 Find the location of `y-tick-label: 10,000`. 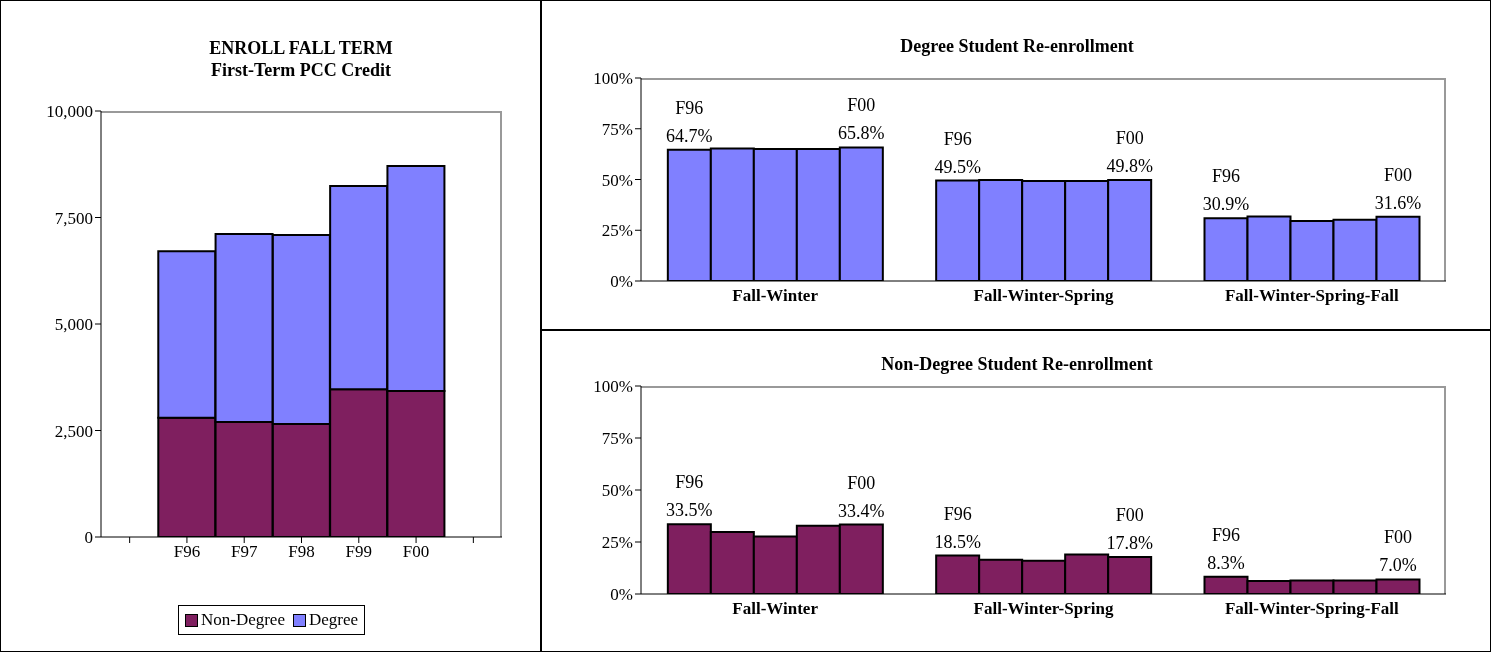

y-tick-label: 10,000 is located at coordinates (69, 112).